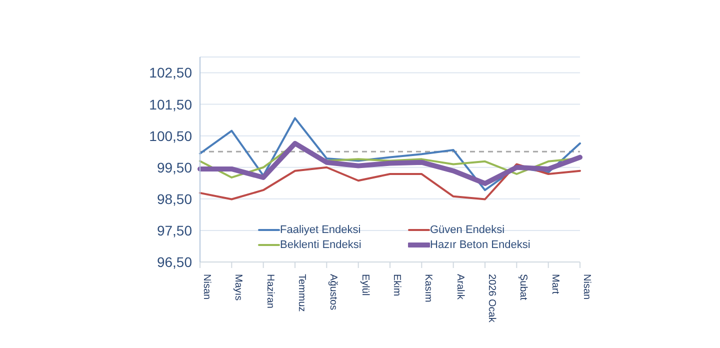 The image size is (720, 348). I want to click on legend-label: Beklenti Endeksi, so click(321, 245).